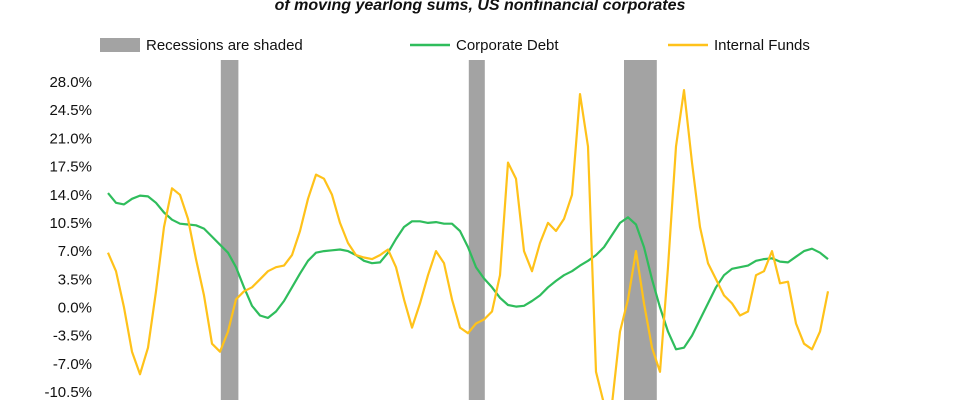  Describe the element at coordinates (120, 45) in the screenshot. I see `legend-swatch` at that location.